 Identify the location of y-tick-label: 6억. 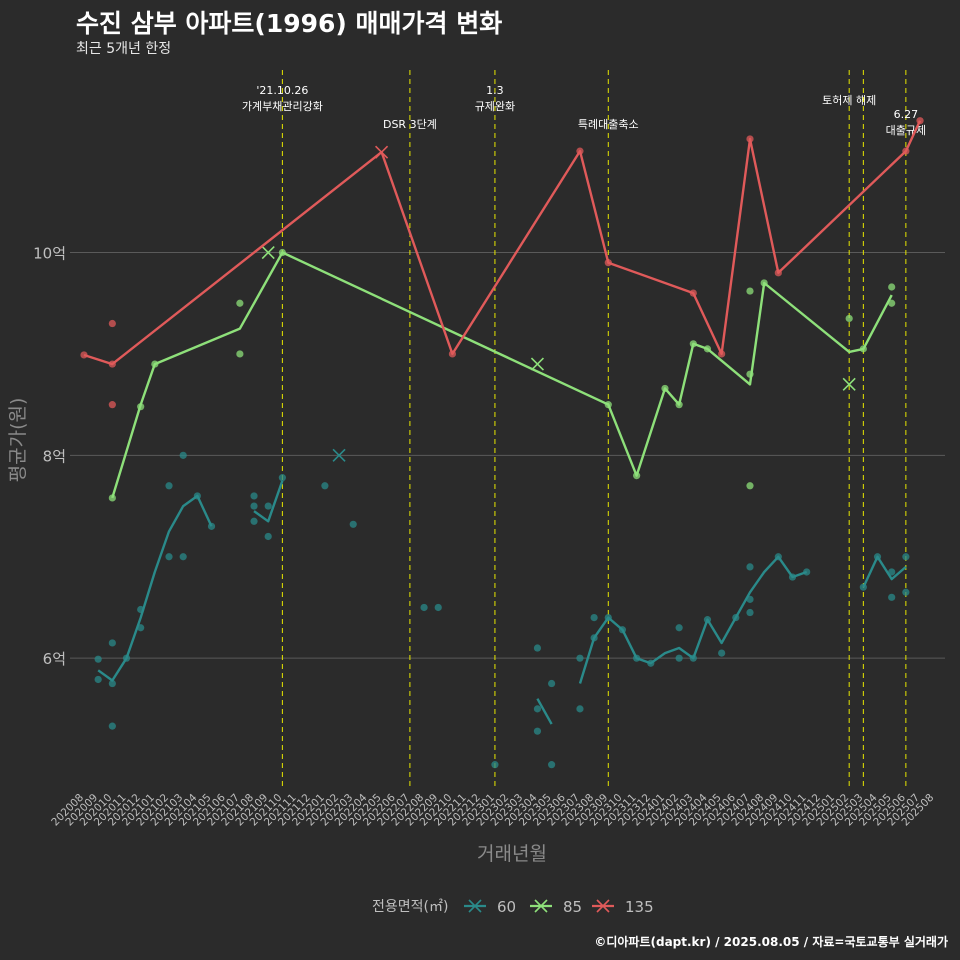
(54, 659).